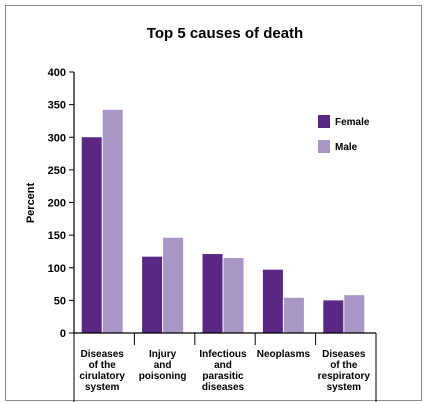 The width and height of the screenshot is (429, 402). Describe the element at coordinates (102, 376) in the screenshot. I see `x-category-label-line: cirulatory` at that location.